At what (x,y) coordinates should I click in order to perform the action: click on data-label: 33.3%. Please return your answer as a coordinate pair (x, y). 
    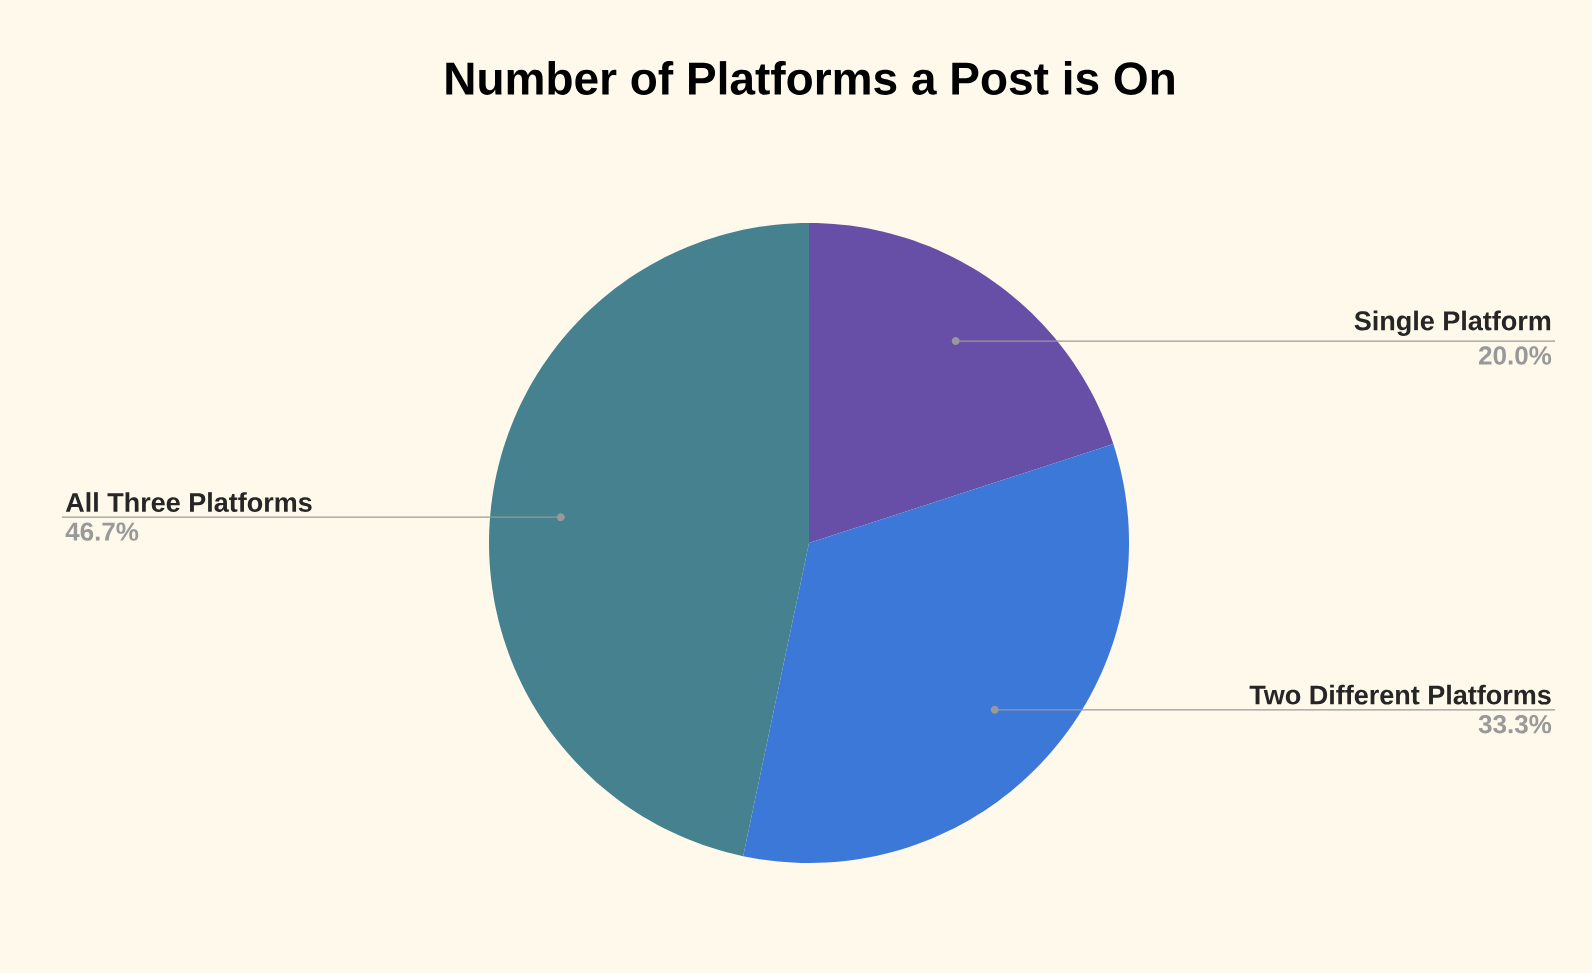
    Looking at the image, I should click on (1515, 724).